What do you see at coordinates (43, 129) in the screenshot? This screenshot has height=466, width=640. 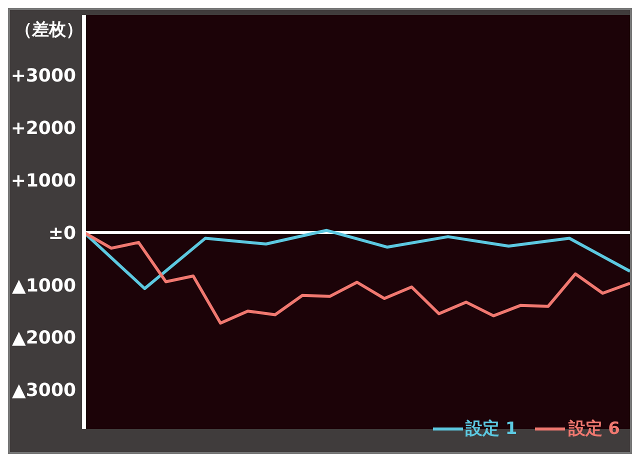 I see `y-tick-label: +2000` at bounding box center [43, 129].